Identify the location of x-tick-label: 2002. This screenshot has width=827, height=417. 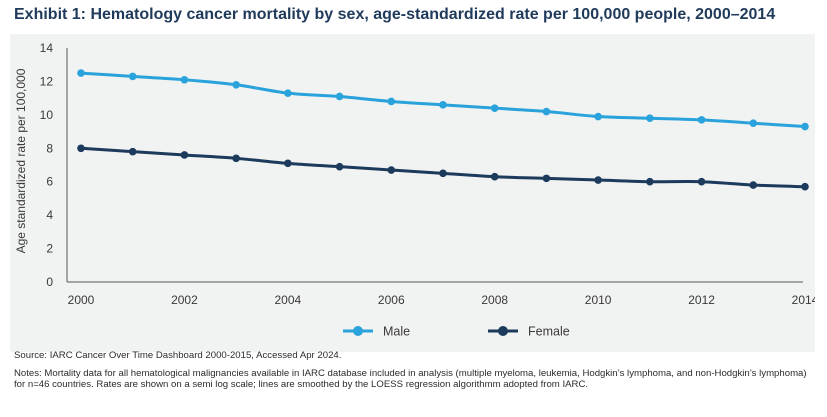
(184, 300).